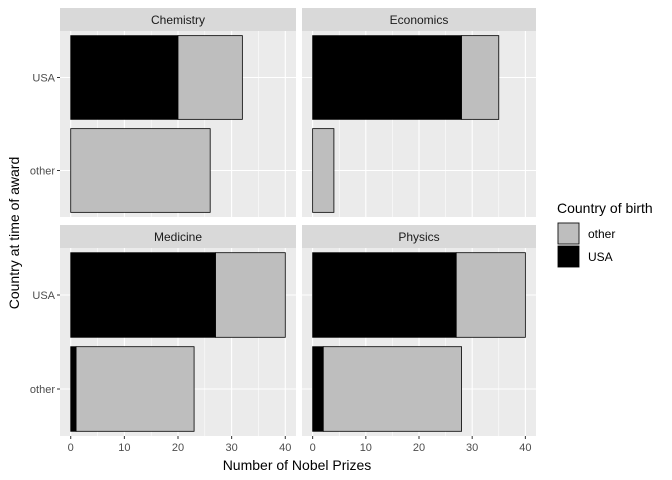  I want to click on facet-label-chemistry: Chemistry, so click(178, 20).